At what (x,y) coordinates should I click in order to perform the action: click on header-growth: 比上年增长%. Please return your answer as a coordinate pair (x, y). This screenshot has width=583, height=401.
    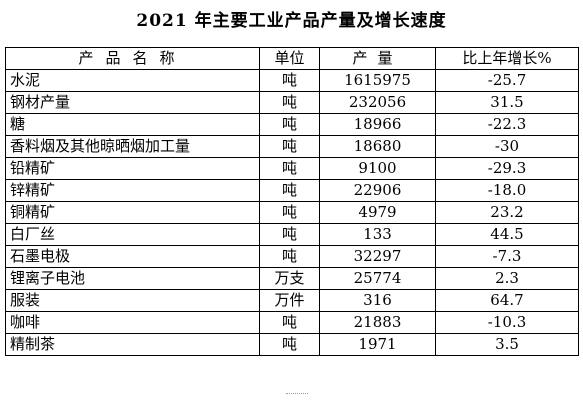
    Looking at the image, I should click on (507, 58).